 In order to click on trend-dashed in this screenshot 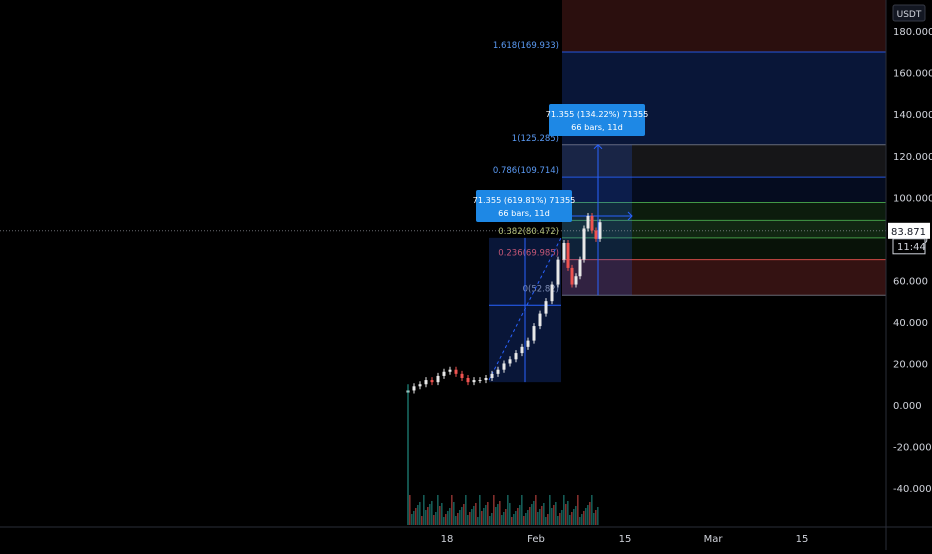, I will do `click(525, 309)`.